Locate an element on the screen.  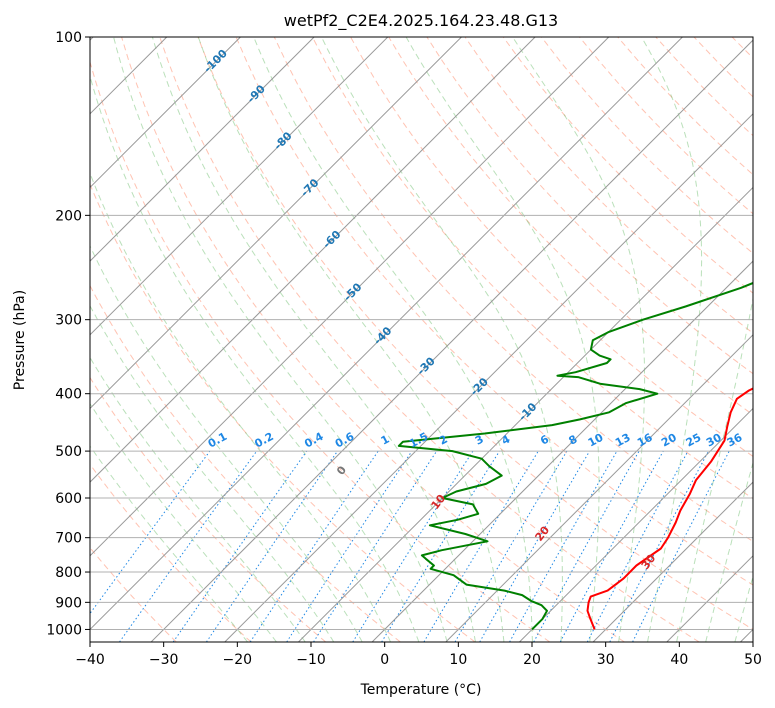
y-tick-label: 100 is located at coordinates (68, 38).